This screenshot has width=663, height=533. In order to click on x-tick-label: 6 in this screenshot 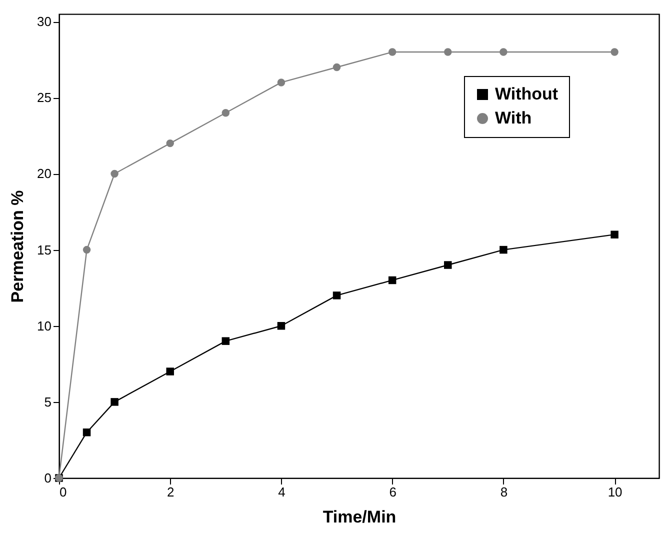, I will do `click(392, 492)`.